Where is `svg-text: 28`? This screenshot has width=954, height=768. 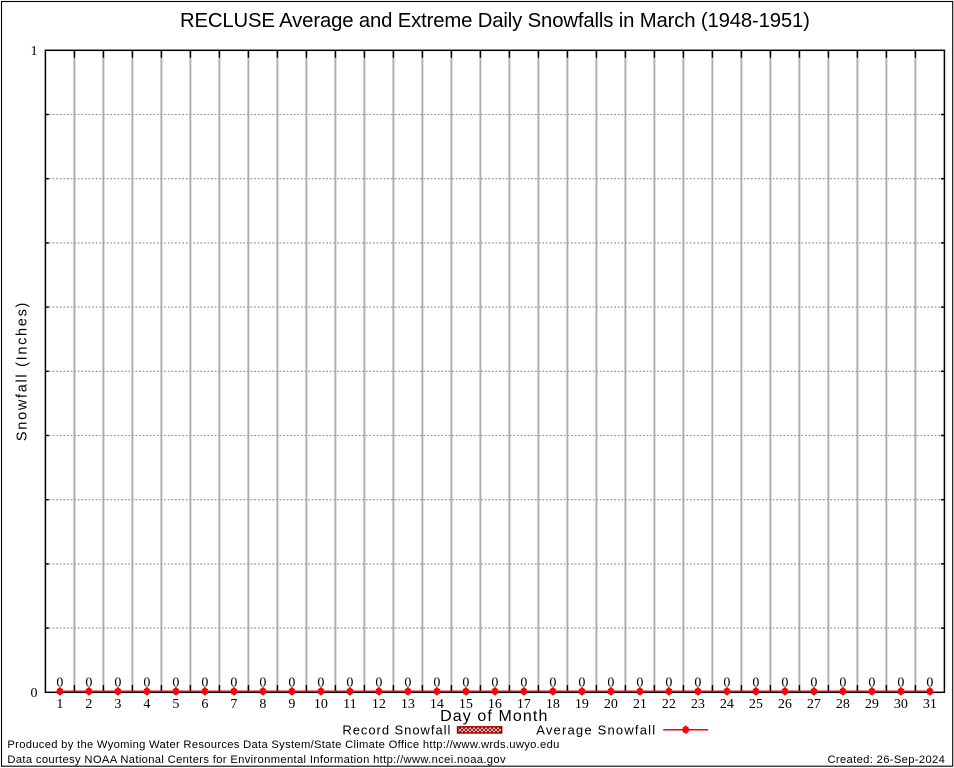 svg-text: 28 is located at coordinates (843, 704).